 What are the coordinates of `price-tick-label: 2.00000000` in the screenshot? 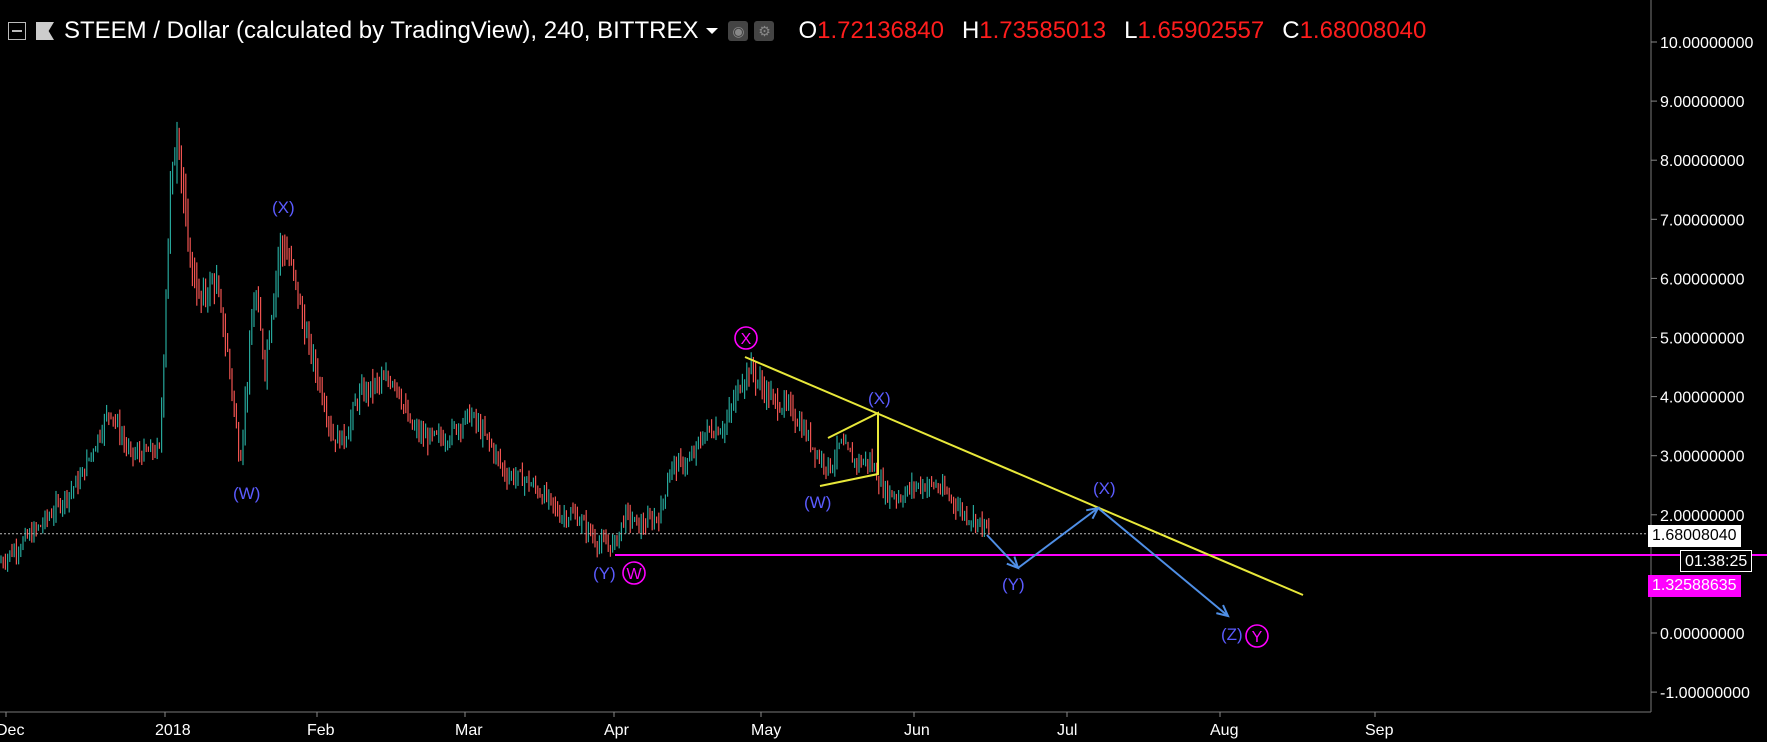 It's located at (1702, 516).